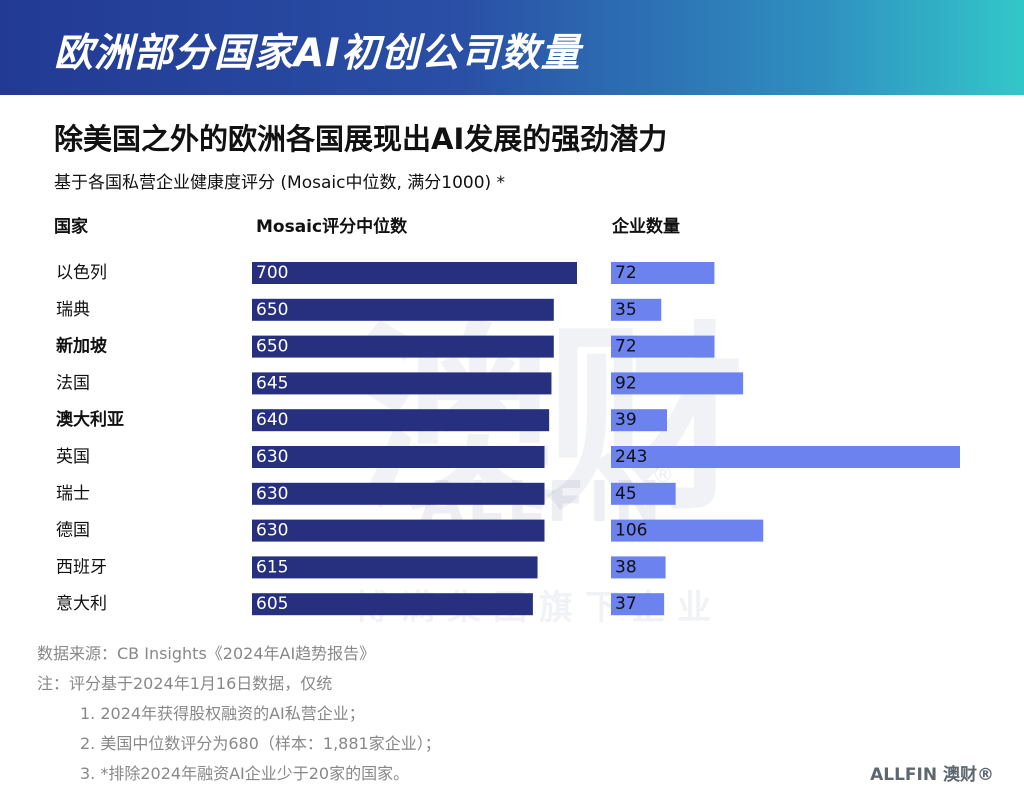 The height and width of the screenshot is (802, 1024). What do you see at coordinates (631, 531) in the screenshot?
I see `count-value-label: 106` at bounding box center [631, 531].